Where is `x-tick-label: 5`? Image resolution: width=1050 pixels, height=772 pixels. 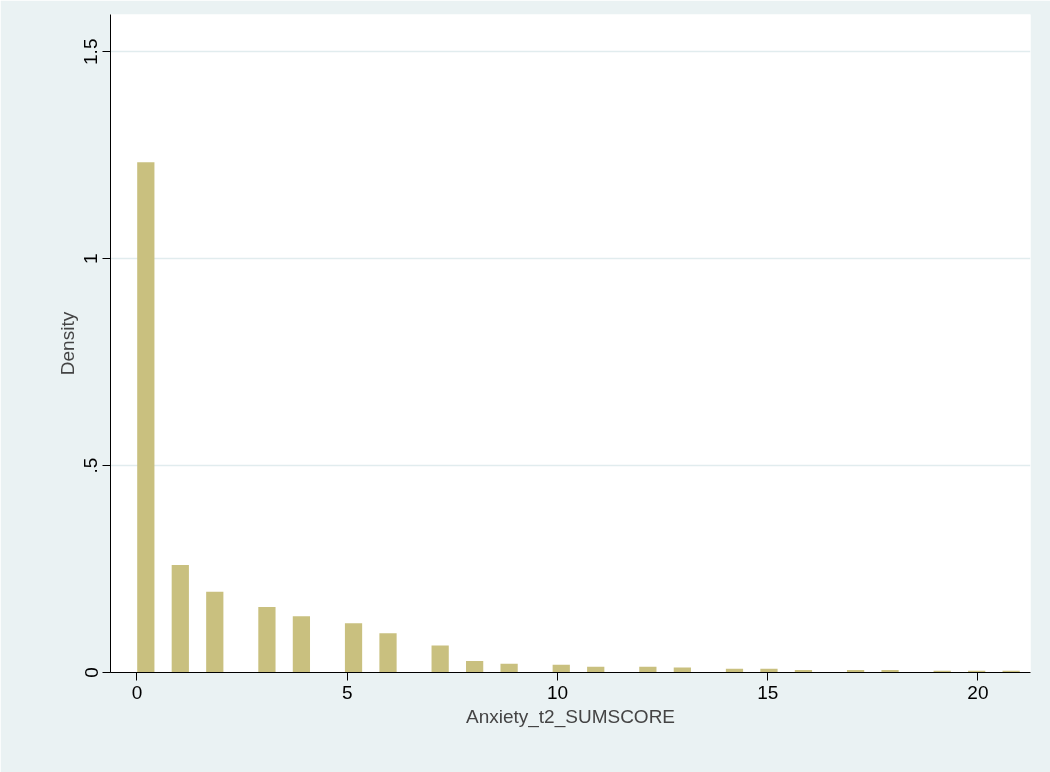
x-tick-label: 5 is located at coordinates (347, 692).